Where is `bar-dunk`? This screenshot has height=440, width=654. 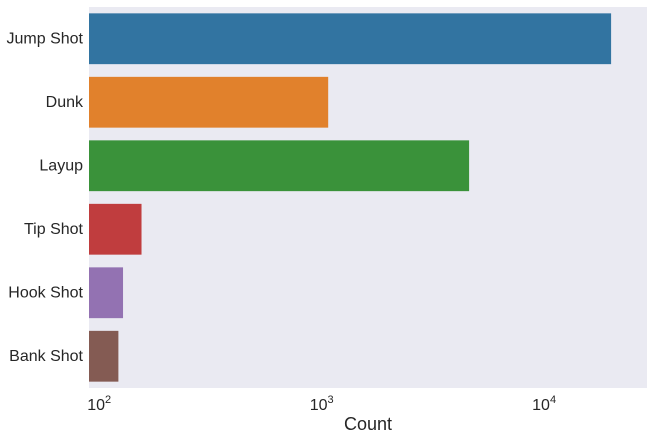 bar-dunk is located at coordinates (209, 102).